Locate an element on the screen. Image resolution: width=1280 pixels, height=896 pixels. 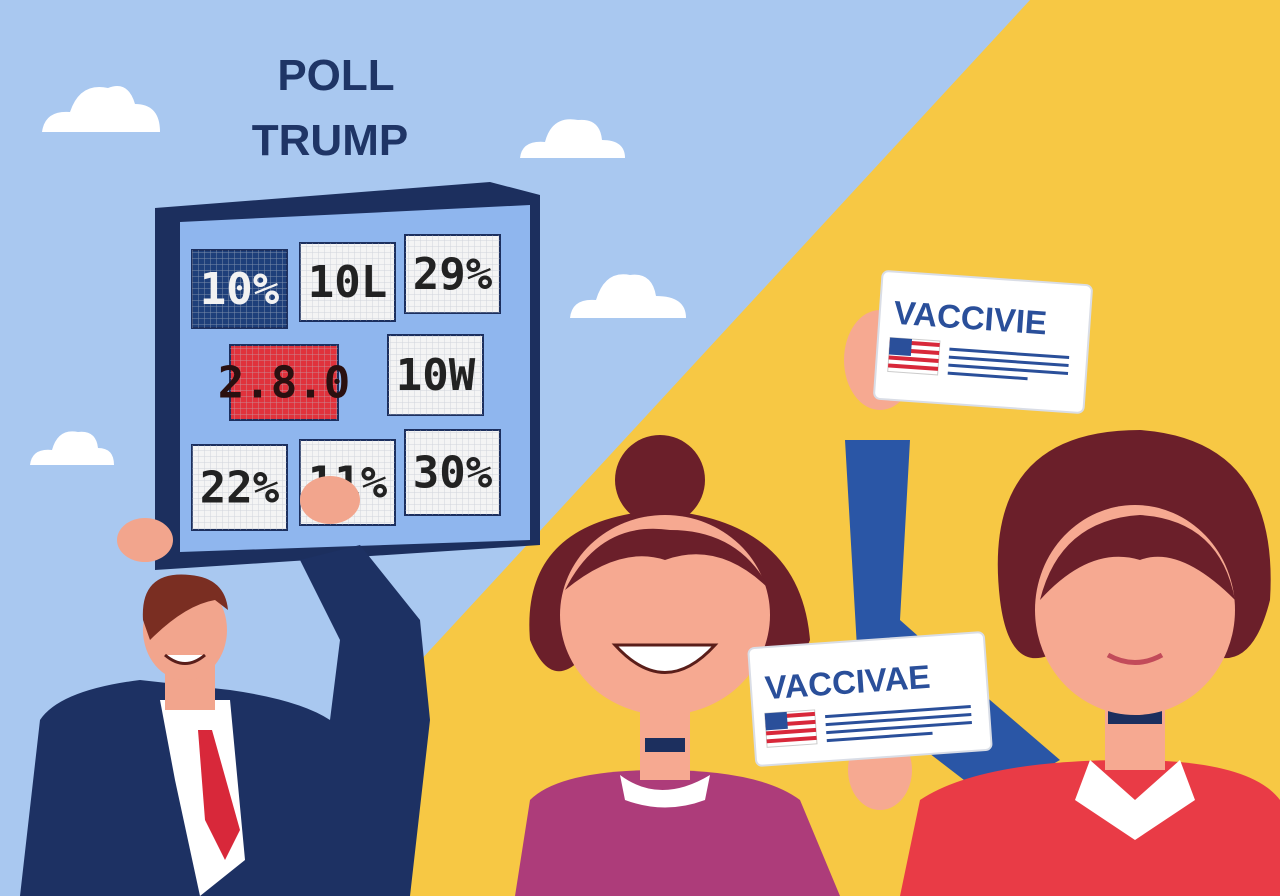
cell-text: 22% is located at coordinates (240, 488).